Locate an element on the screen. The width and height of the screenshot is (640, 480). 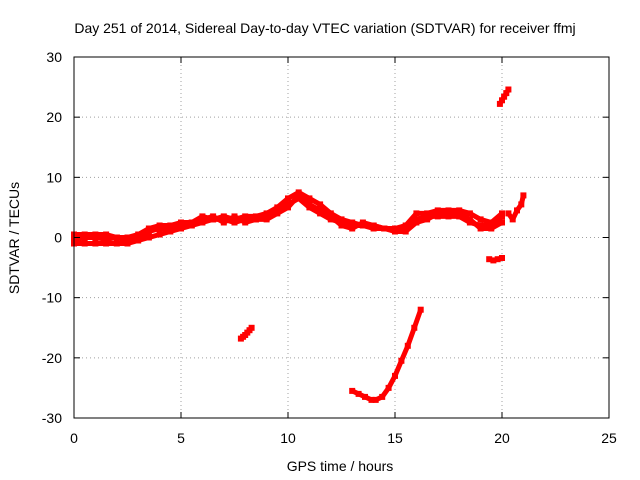
x-axis-label: GPS time / hours is located at coordinates (340, 466).